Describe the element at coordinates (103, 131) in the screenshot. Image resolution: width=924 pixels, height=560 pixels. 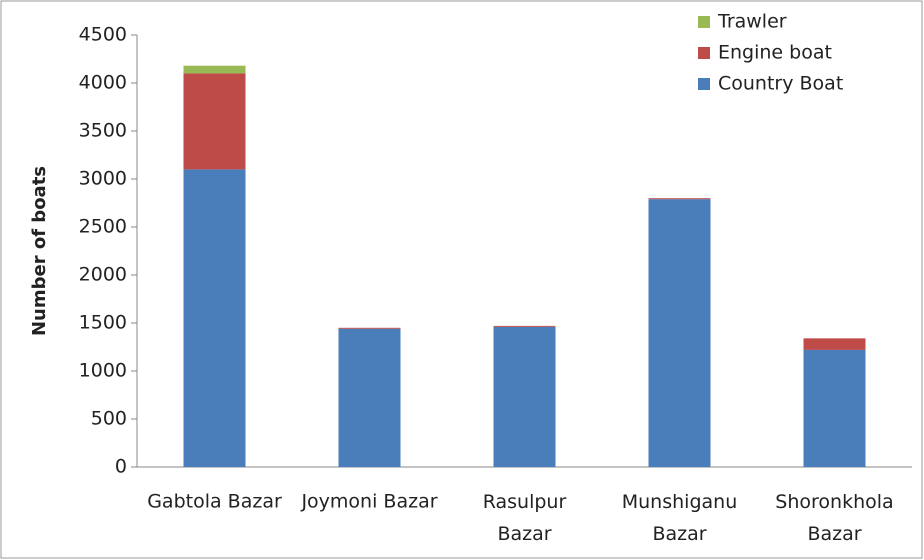
I see `y-tick-label: 3500` at that location.